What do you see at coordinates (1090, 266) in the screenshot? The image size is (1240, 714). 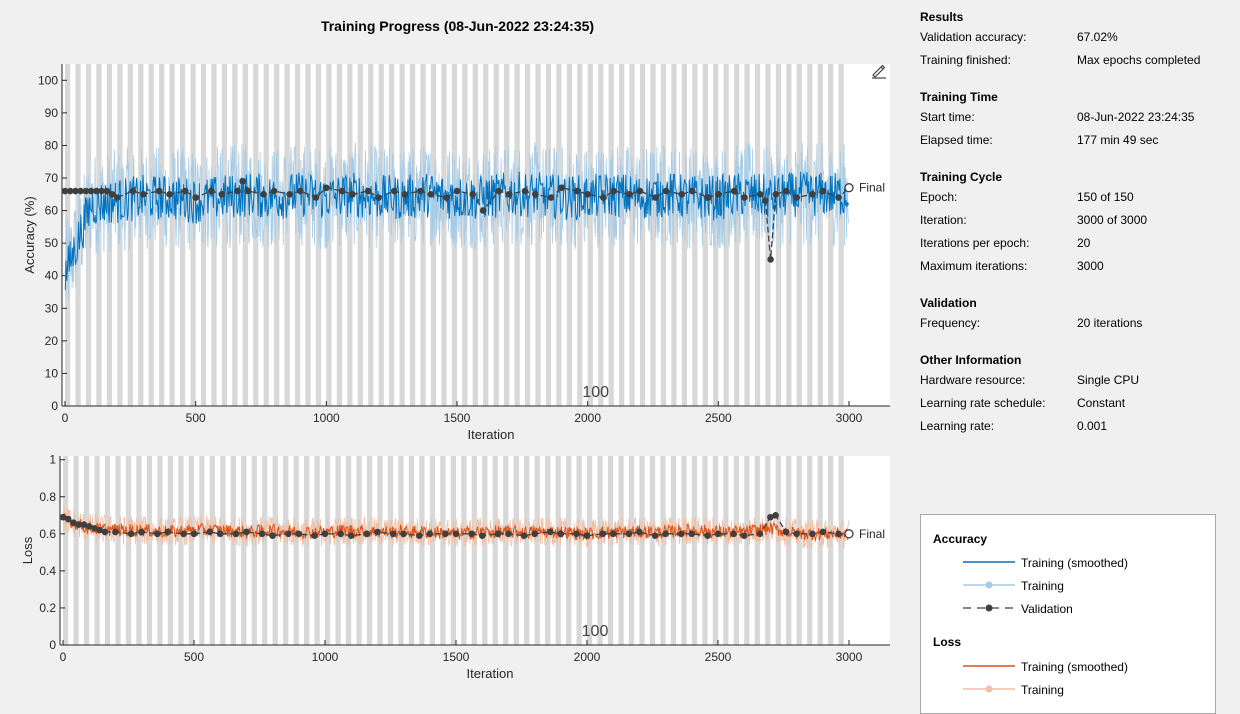 I see `info-value: 3000` at bounding box center [1090, 266].